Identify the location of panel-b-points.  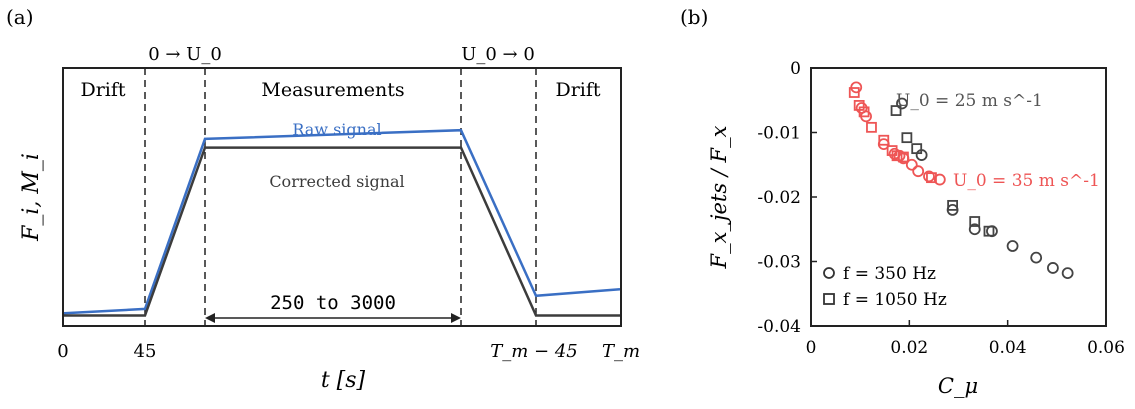
(961, 180).